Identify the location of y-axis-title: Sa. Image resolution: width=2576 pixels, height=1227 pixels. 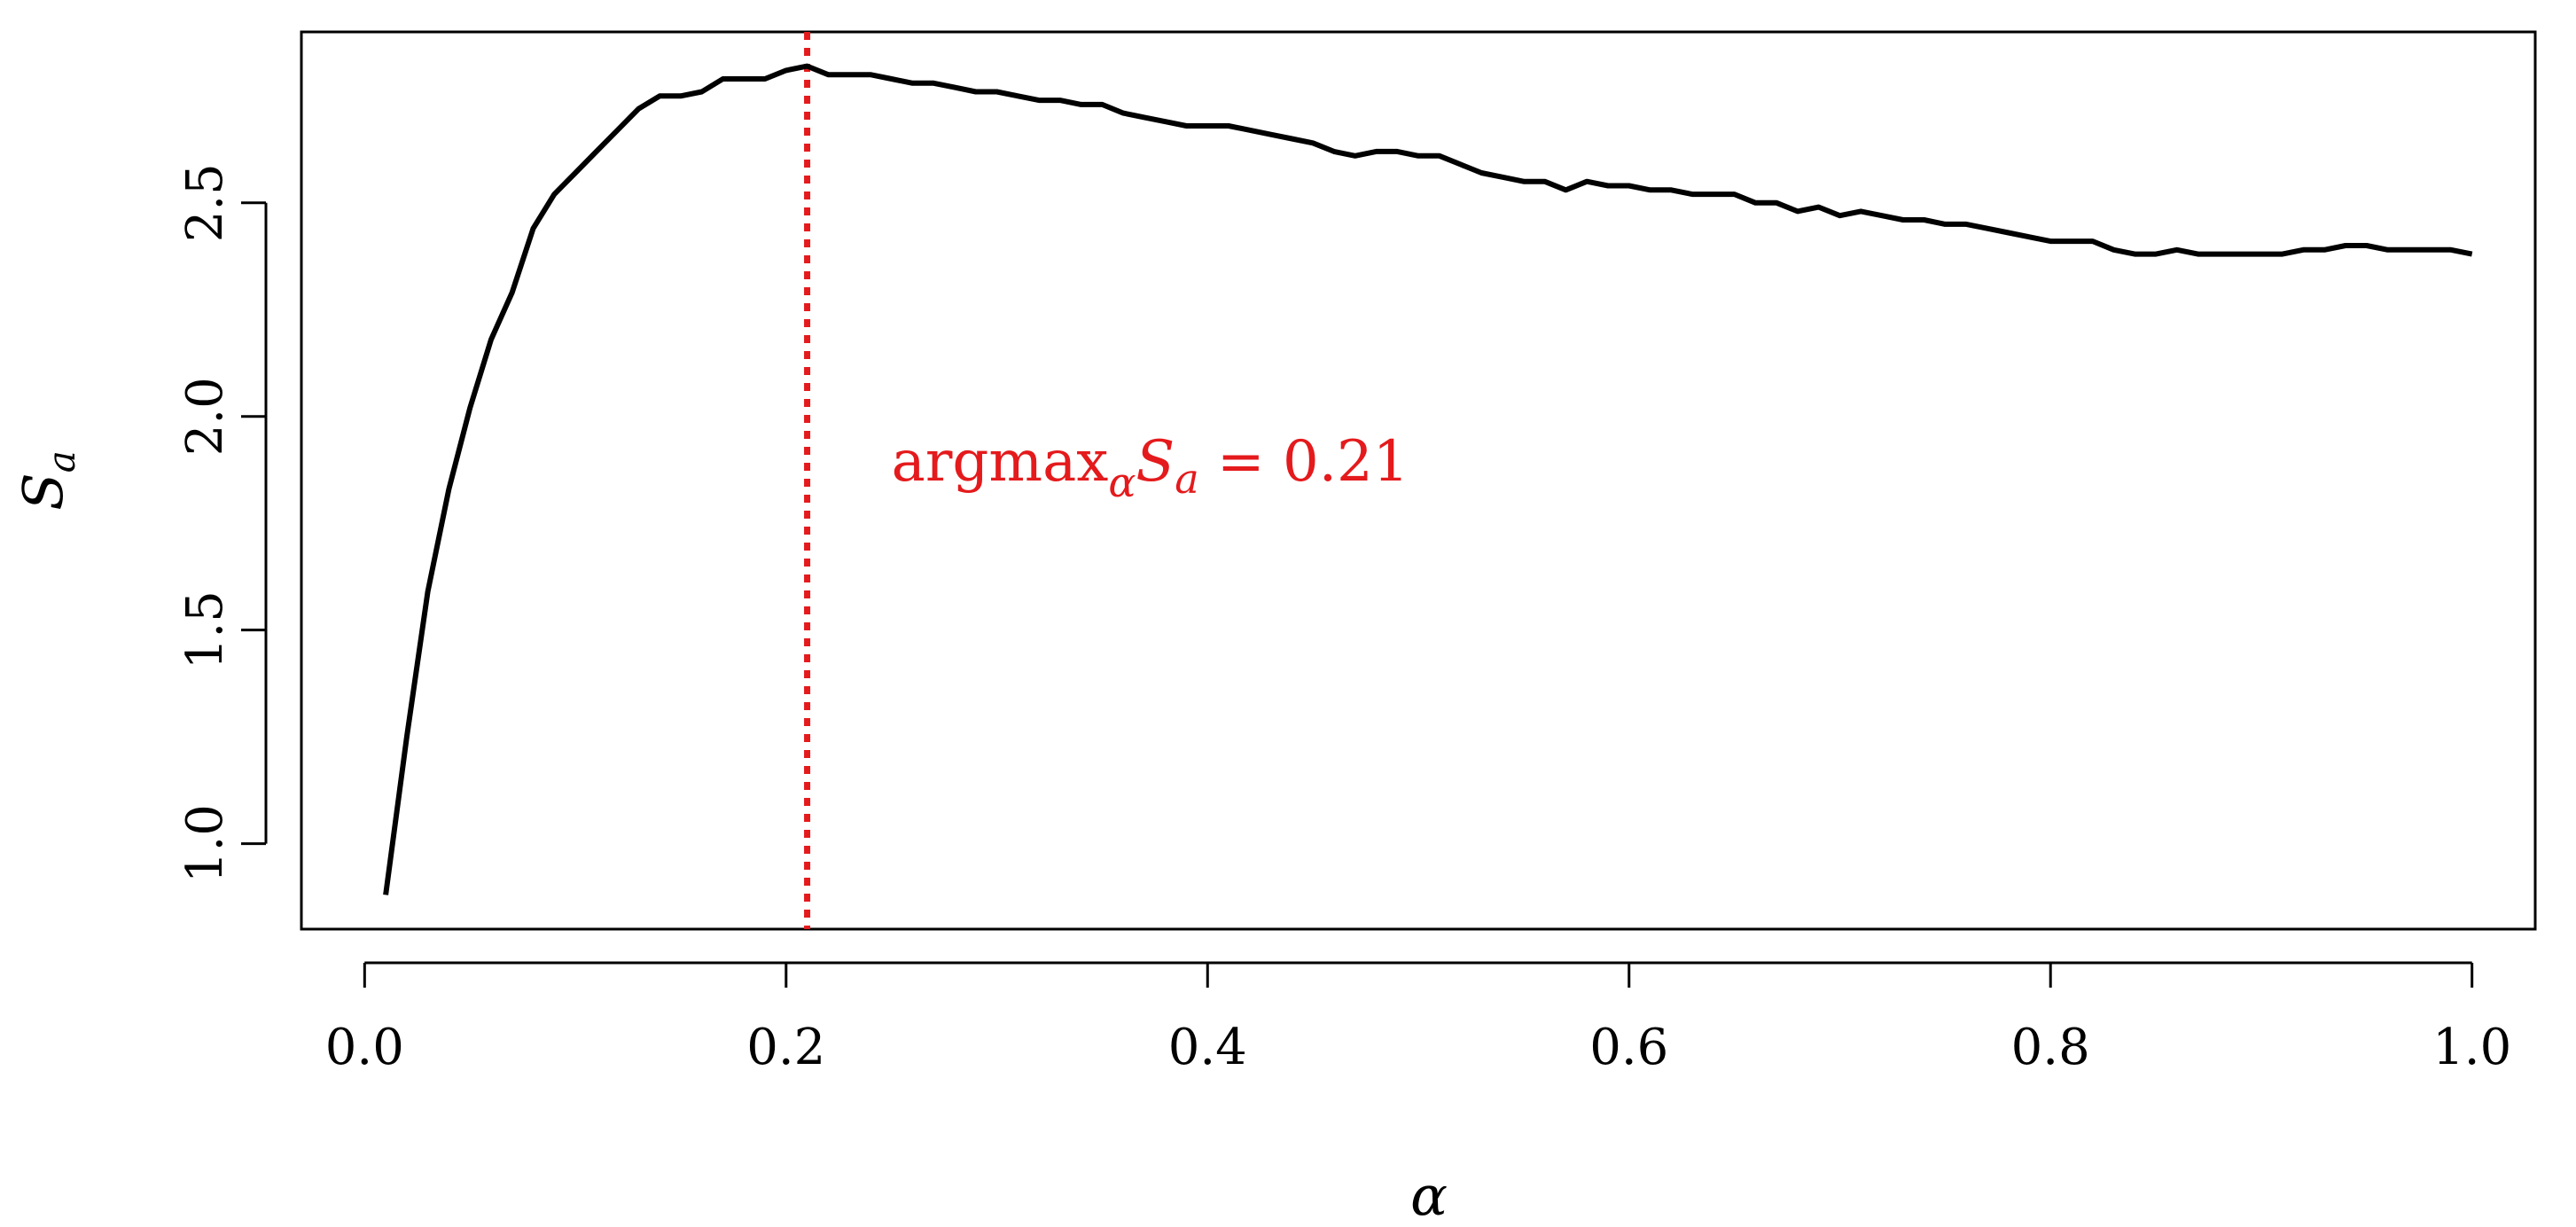
(47, 481).